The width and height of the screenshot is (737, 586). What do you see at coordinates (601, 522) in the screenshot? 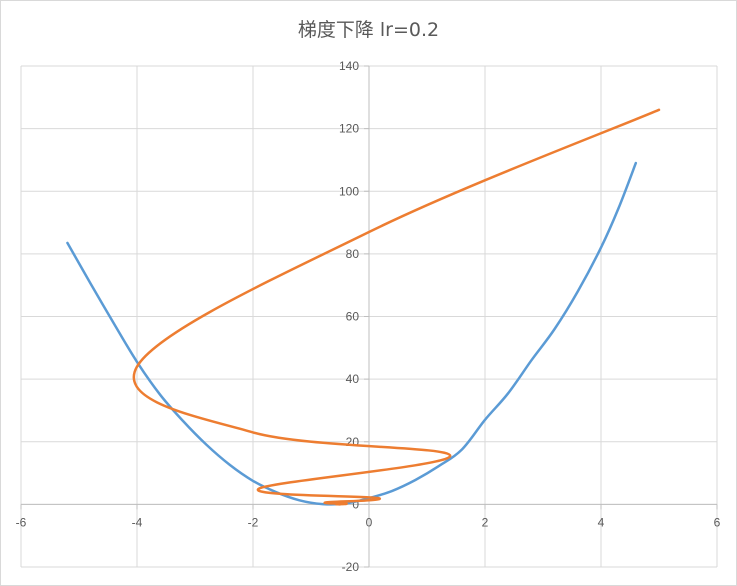
I see `x-tick-label: 4` at bounding box center [601, 522].